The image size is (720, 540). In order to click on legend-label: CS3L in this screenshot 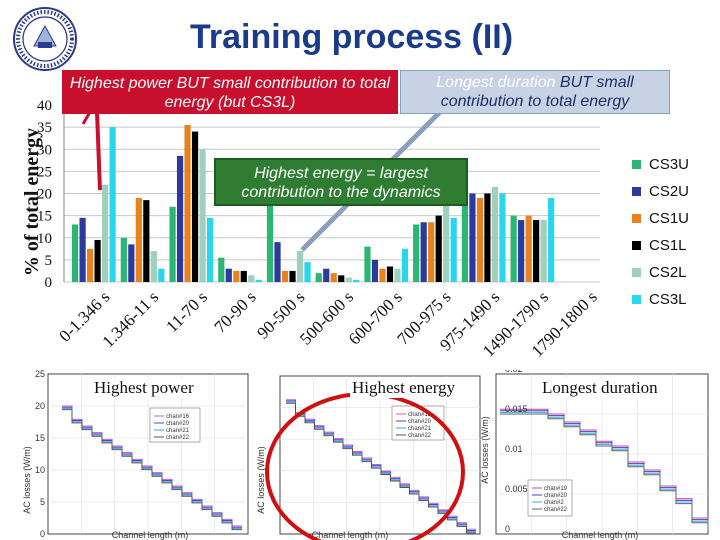, I will do `click(668, 299)`.